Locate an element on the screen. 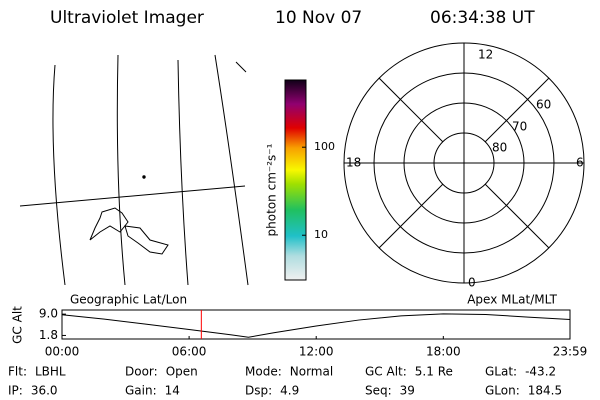  info-value: 36.0 is located at coordinates (44, 391).